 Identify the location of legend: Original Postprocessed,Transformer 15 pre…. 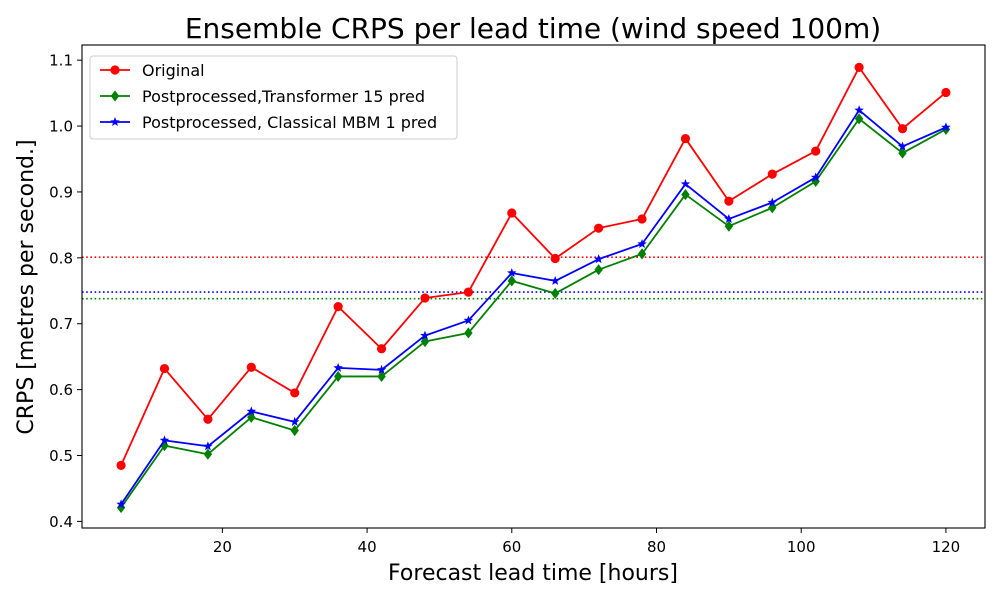
(273, 97).